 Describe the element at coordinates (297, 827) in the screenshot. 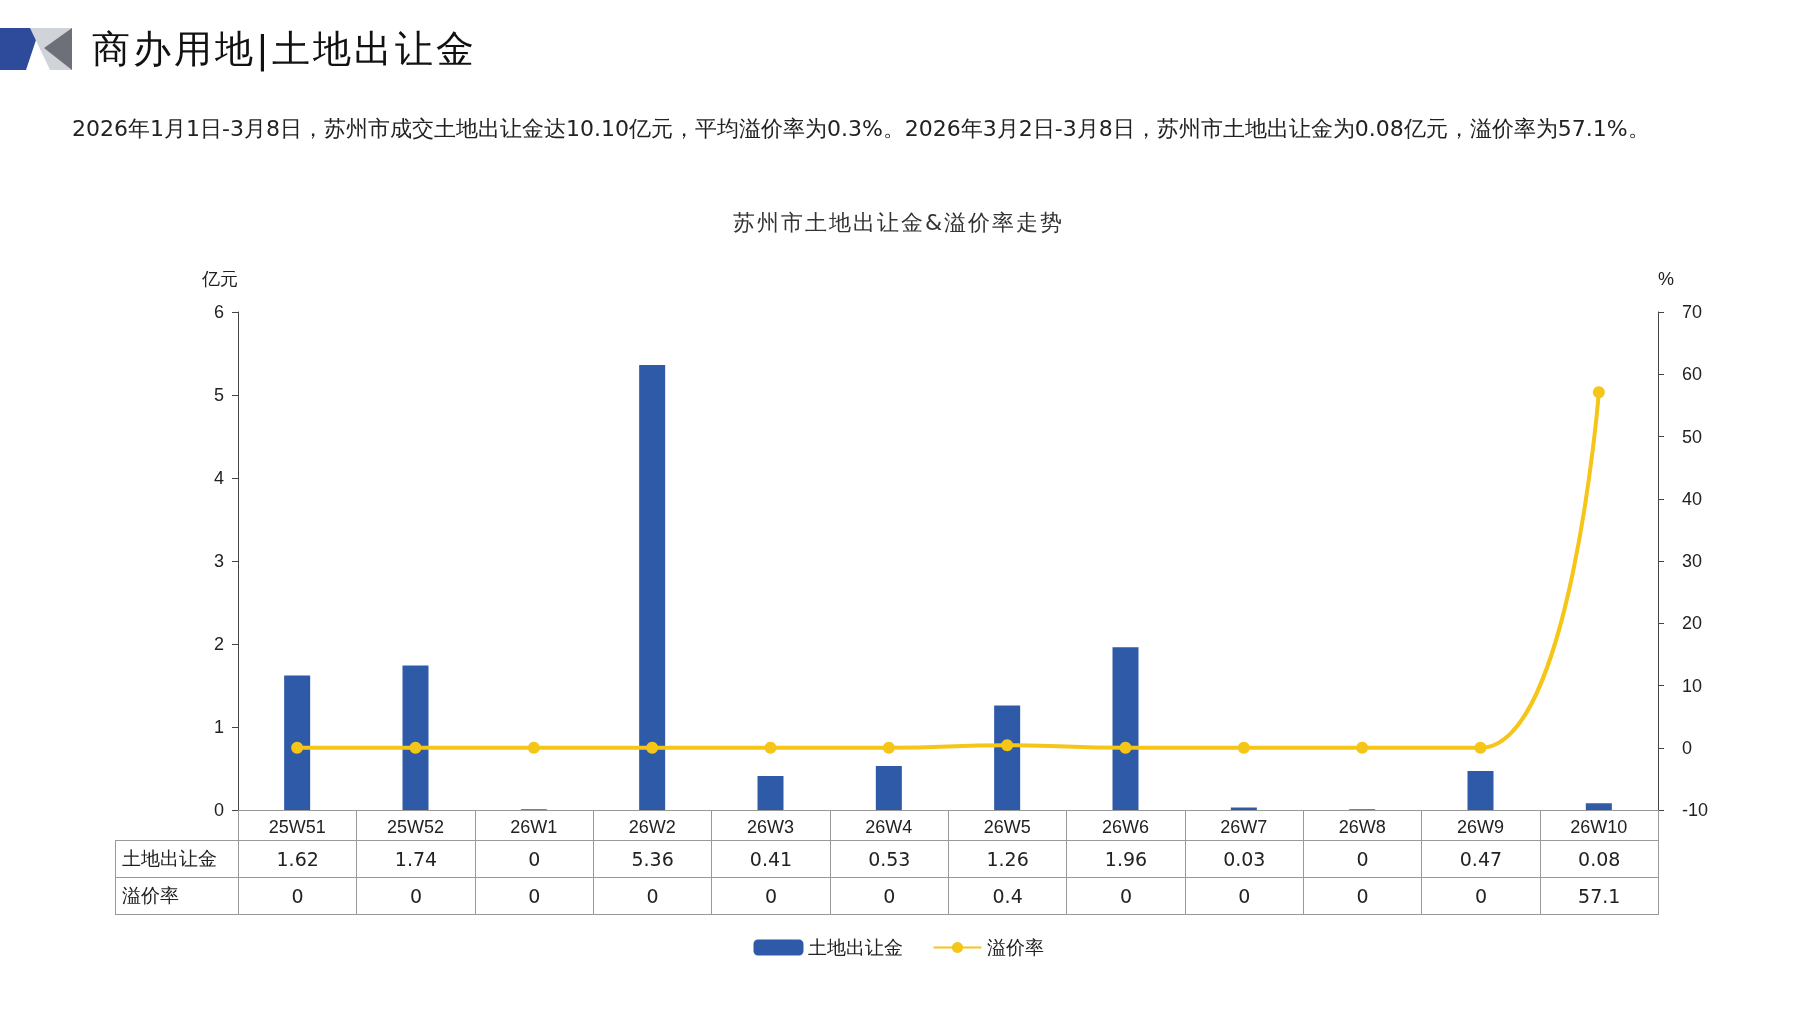

I see `x-tick-label: 25W51` at that location.